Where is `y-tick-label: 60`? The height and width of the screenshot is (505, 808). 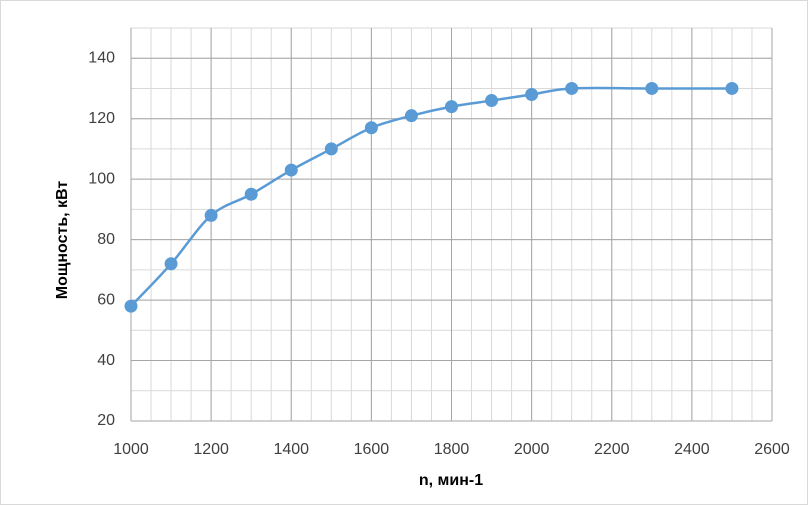 y-tick-label: 60 is located at coordinates (106, 299).